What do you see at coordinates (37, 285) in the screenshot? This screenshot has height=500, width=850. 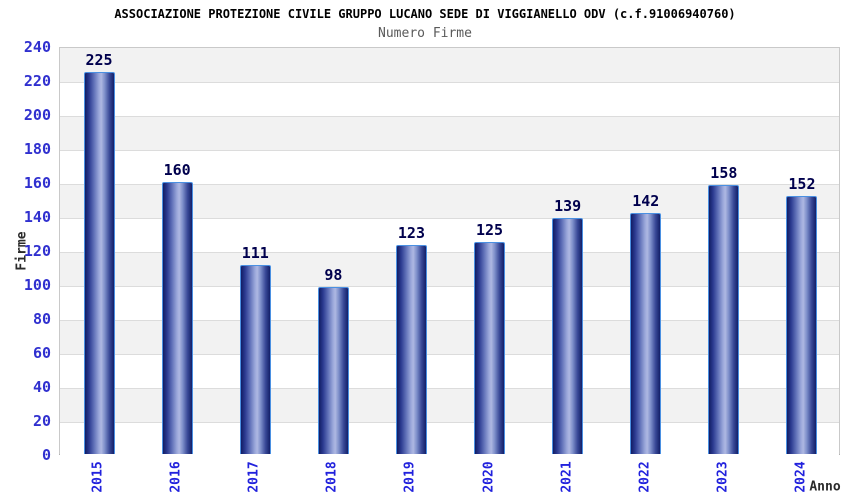 I see `y-tick-label: 100` at bounding box center [37, 285].